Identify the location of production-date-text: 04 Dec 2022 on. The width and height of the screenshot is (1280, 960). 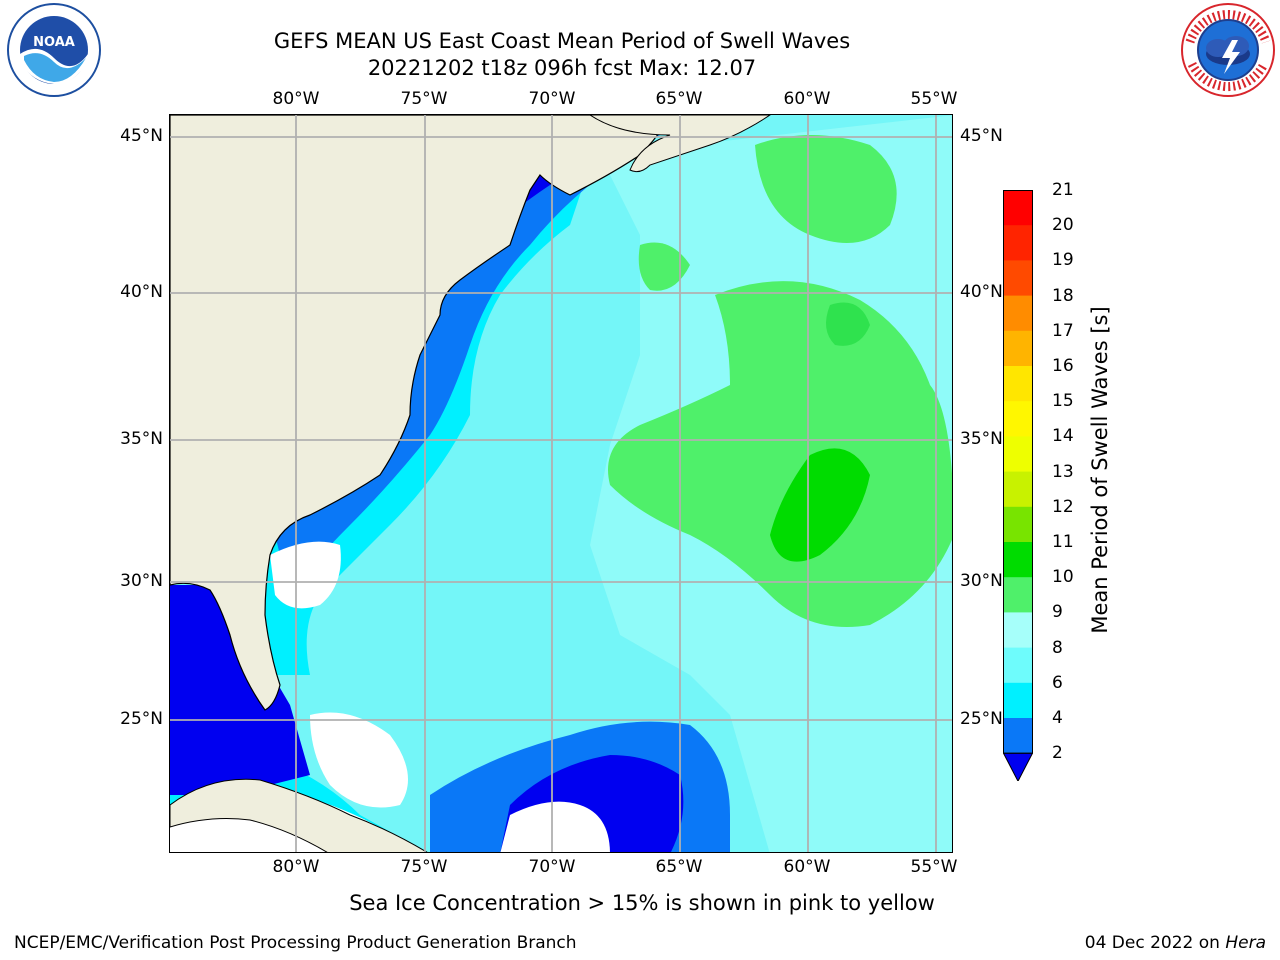
(1155, 943).